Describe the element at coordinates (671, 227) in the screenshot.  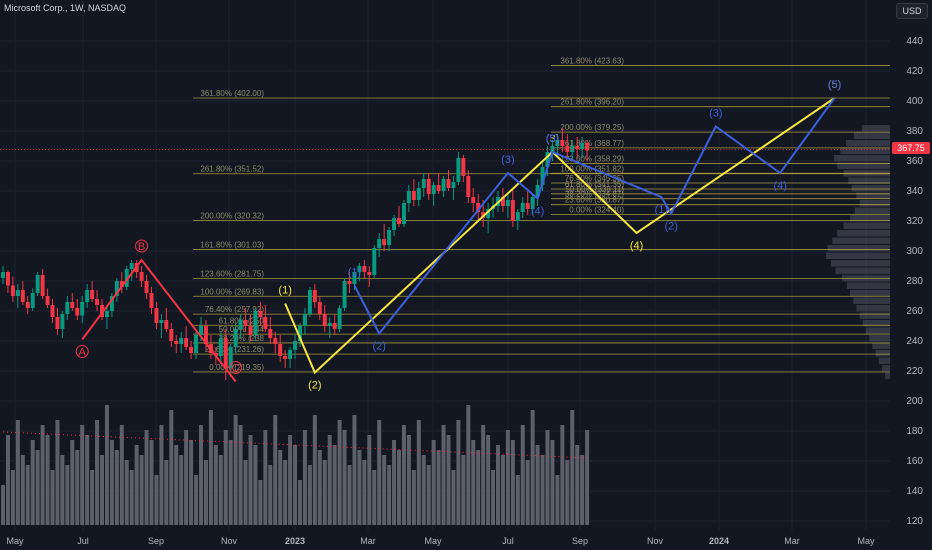
I see `wave-label: (2)` at that location.